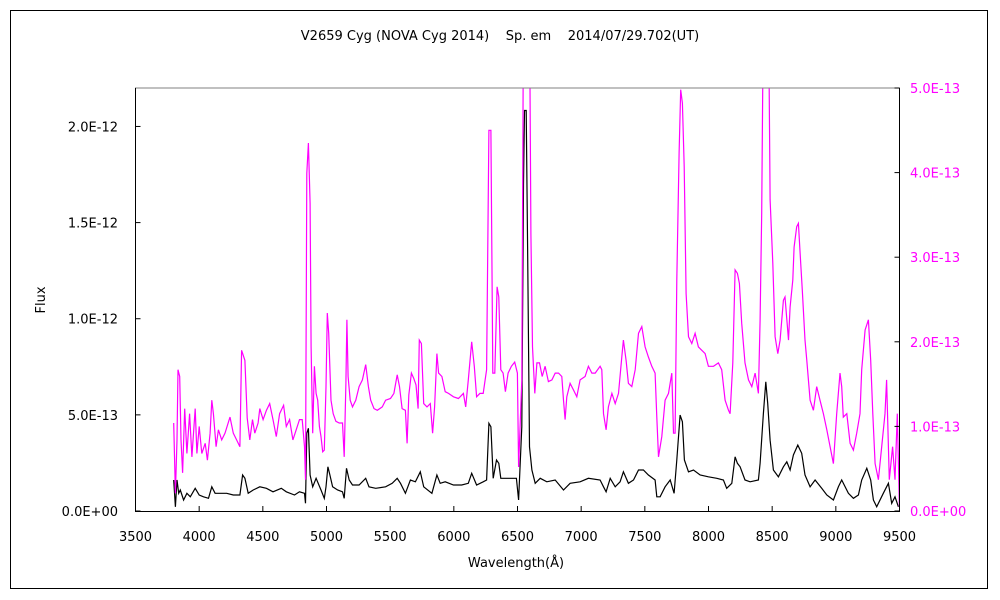  I want to click on y-axis-label: Flux, so click(41, 299).